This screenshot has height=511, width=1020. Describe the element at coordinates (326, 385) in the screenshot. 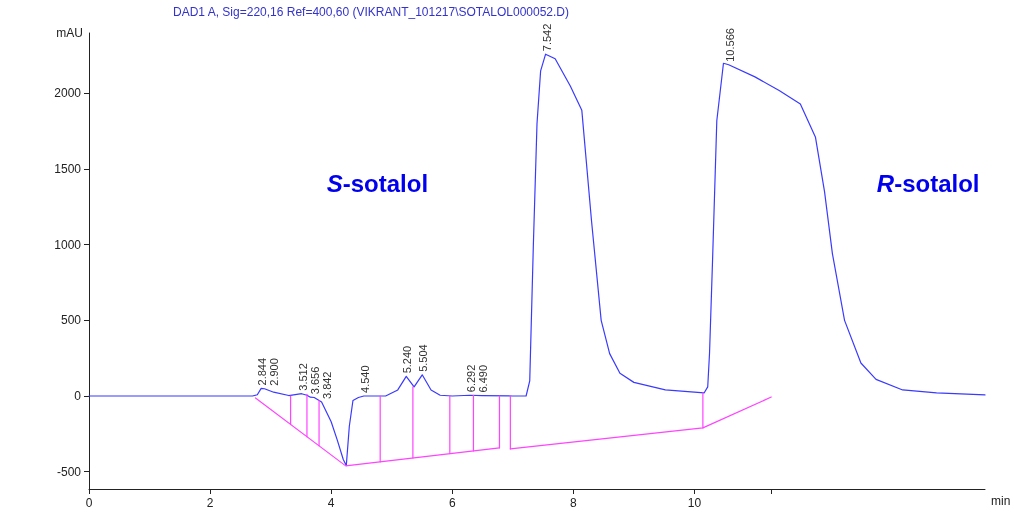

I see `annotation: 3.842` at that location.